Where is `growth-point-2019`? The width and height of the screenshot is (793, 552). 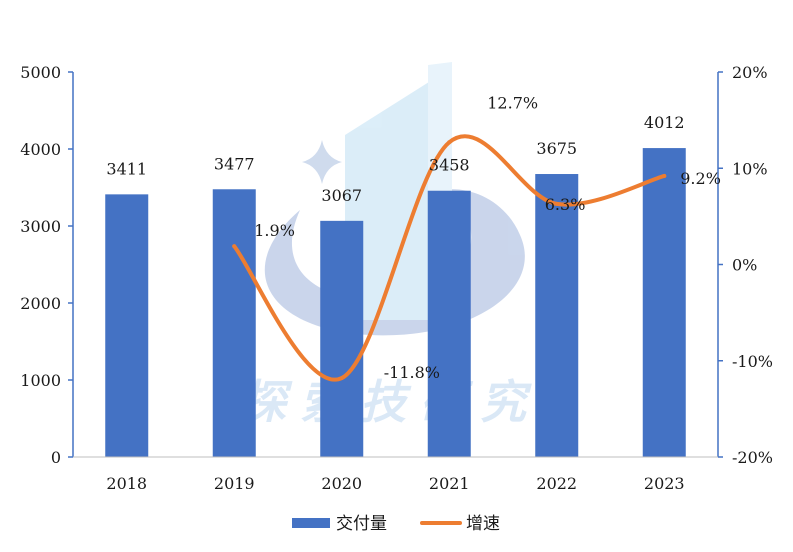 growth-point-2019 is located at coordinates (234, 246).